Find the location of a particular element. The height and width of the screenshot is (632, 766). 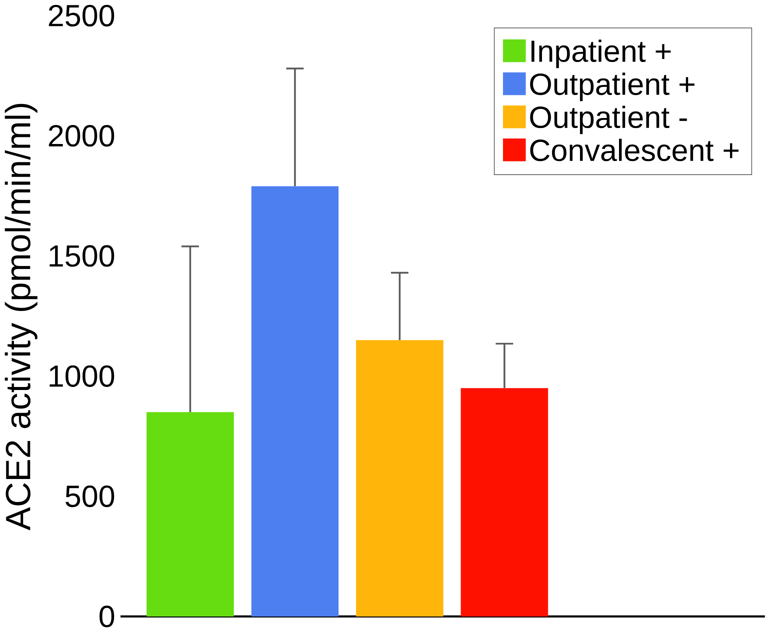

legend-label: Convalescent + is located at coordinates (634, 150).